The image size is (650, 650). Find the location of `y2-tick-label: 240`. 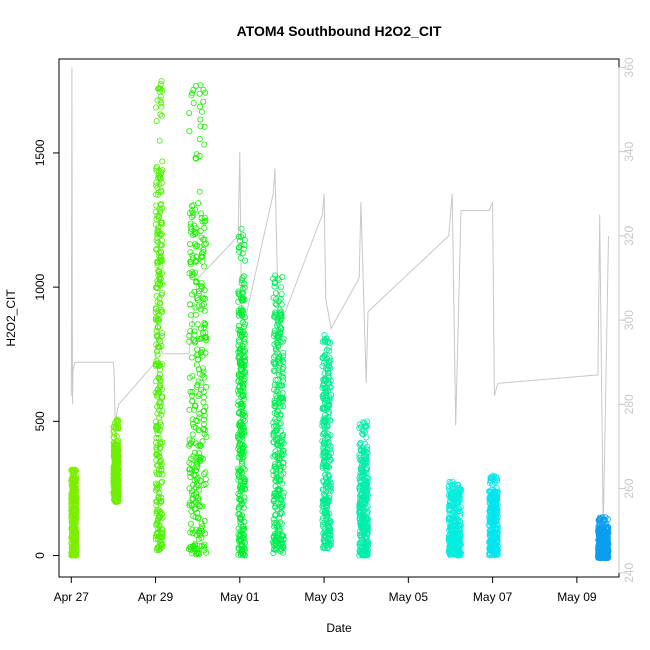

y2-tick-label: 240 is located at coordinates (629, 572).